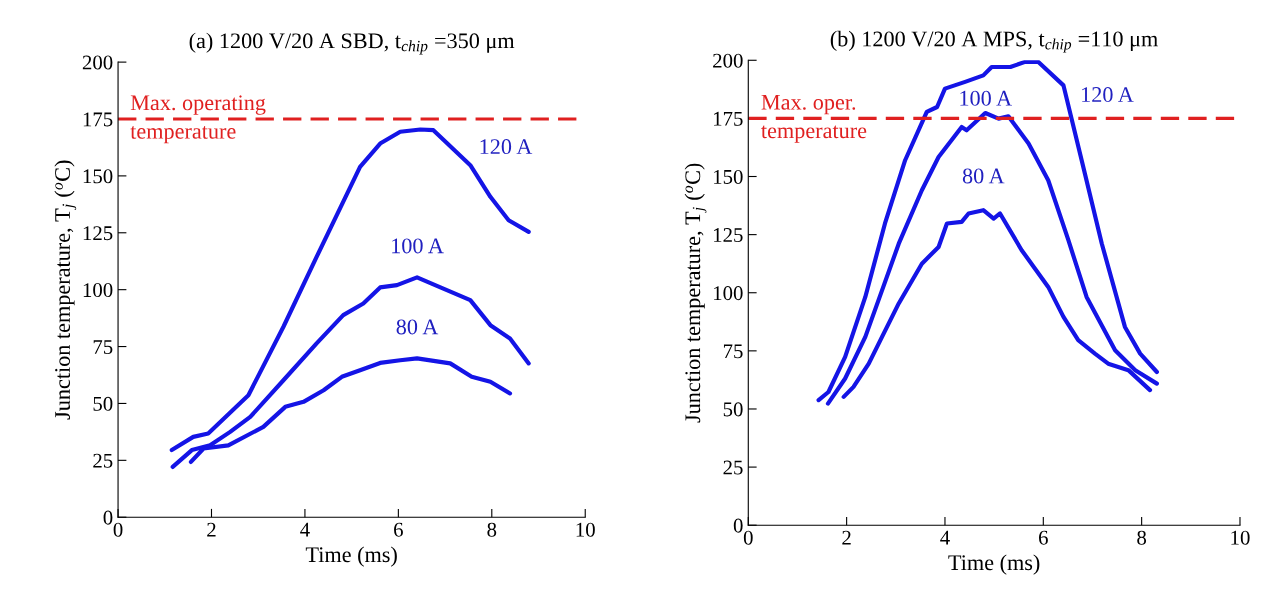 This screenshot has height=615, width=1264. Describe the element at coordinates (352, 43) in the screenshot. I see `chart-title: (a) 1200 V/20 A SBD, t$_{chip}$ =350 μm` at that location.